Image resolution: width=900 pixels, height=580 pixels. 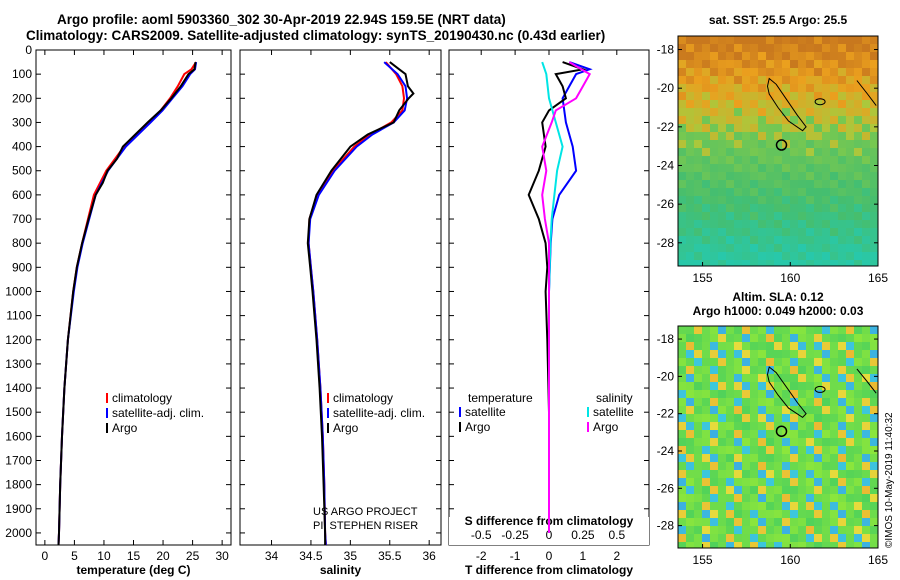 I want to click on depth-tick-label: 1800, so click(x=18, y=485).